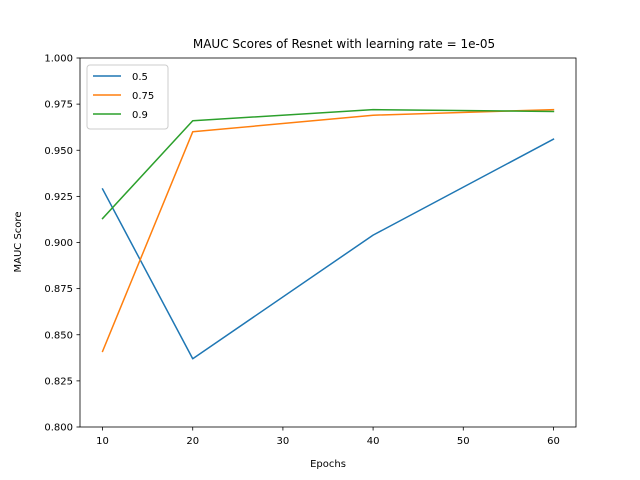 The image size is (640, 480). I want to click on x-tick-label: 30, so click(283, 441).